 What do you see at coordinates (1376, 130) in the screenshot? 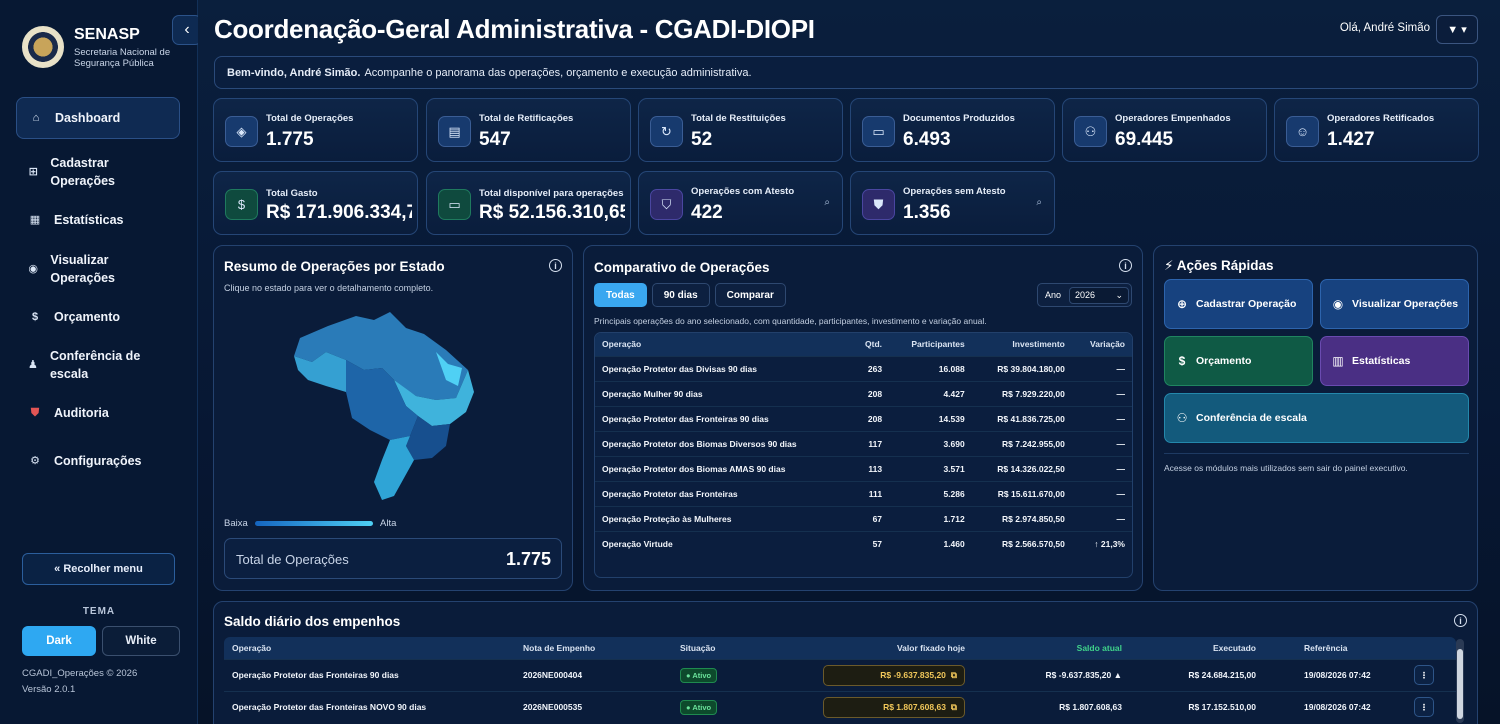
I see `card-operadores-retificados: ☺ Operadores Retificados 1.427` at bounding box center [1376, 130].